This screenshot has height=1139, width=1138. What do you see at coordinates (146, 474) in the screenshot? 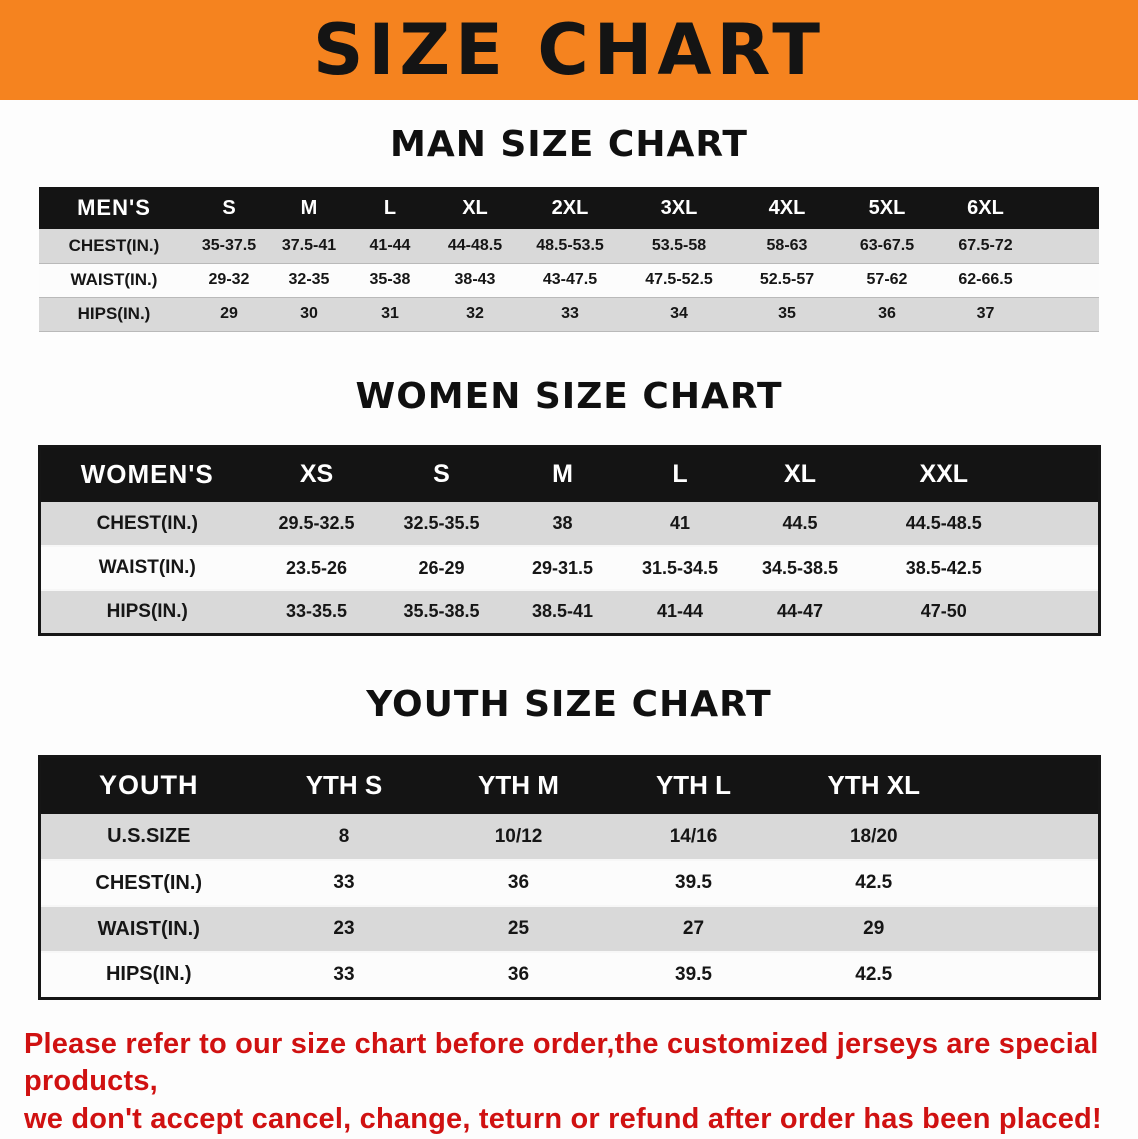
I see `women-table-title: WOMEN'S` at bounding box center [146, 474].